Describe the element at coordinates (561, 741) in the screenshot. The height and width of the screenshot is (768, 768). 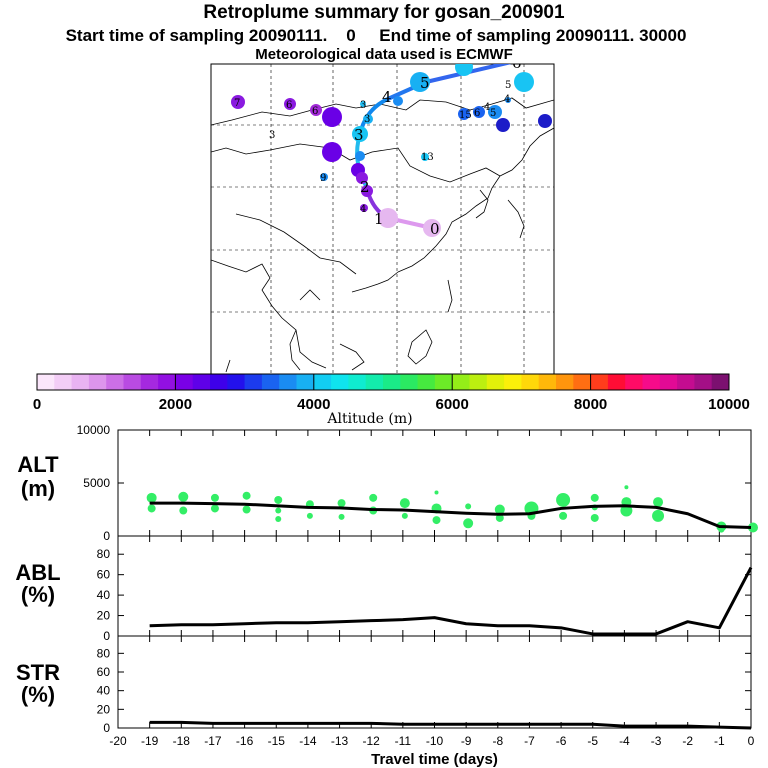
I see `x-tick-label: -6` at that location.